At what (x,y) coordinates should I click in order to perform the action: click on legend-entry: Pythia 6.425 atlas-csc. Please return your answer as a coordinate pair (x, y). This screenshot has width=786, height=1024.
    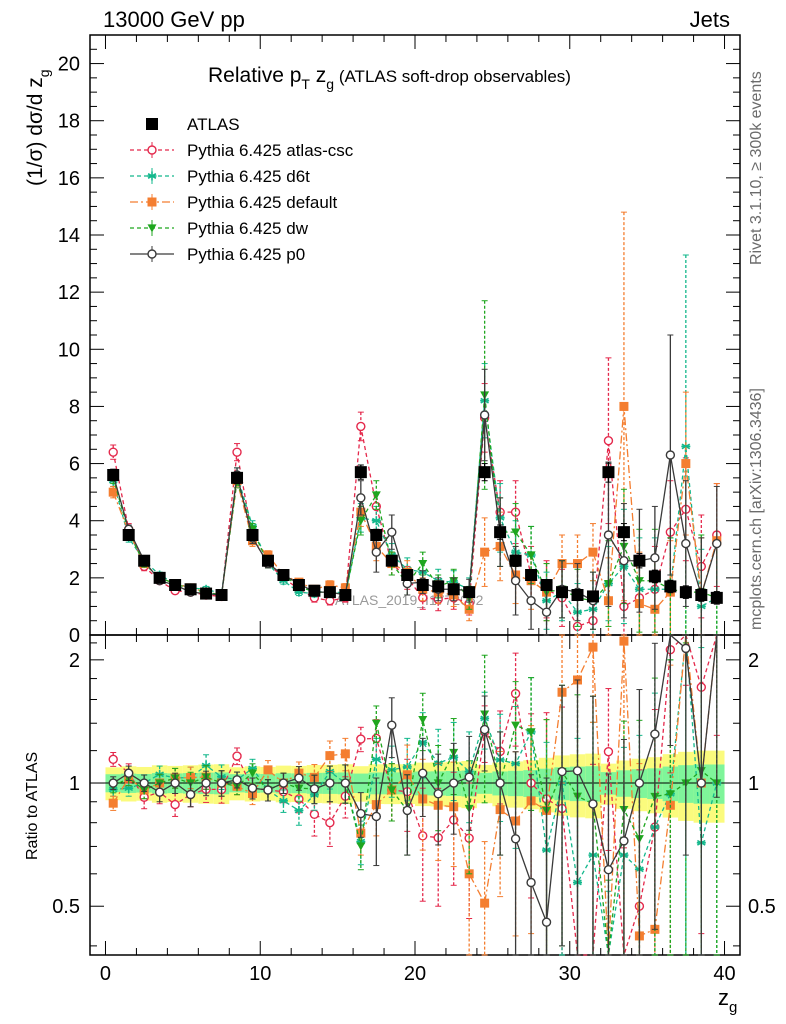
    Looking at the image, I should click on (242, 150).